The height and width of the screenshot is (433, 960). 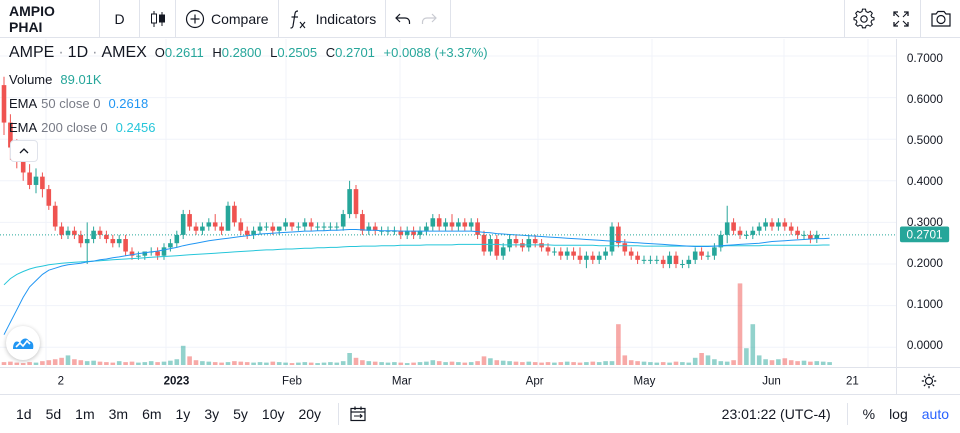 What do you see at coordinates (401, 19) in the screenshot?
I see `undo-button` at bounding box center [401, 19].